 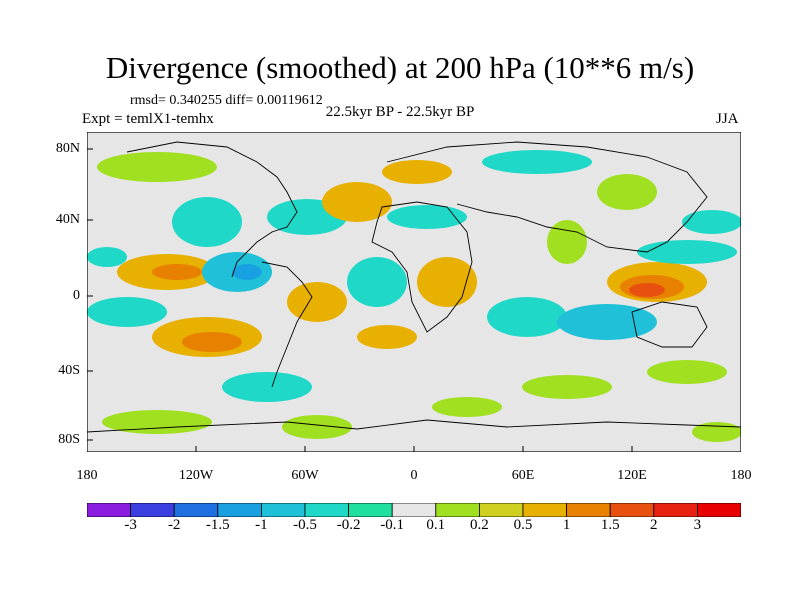 What do you see at coordinates (523, 475) in the screenshot?
I see `lon-tick: 60E` at bounding box center [523, 475].